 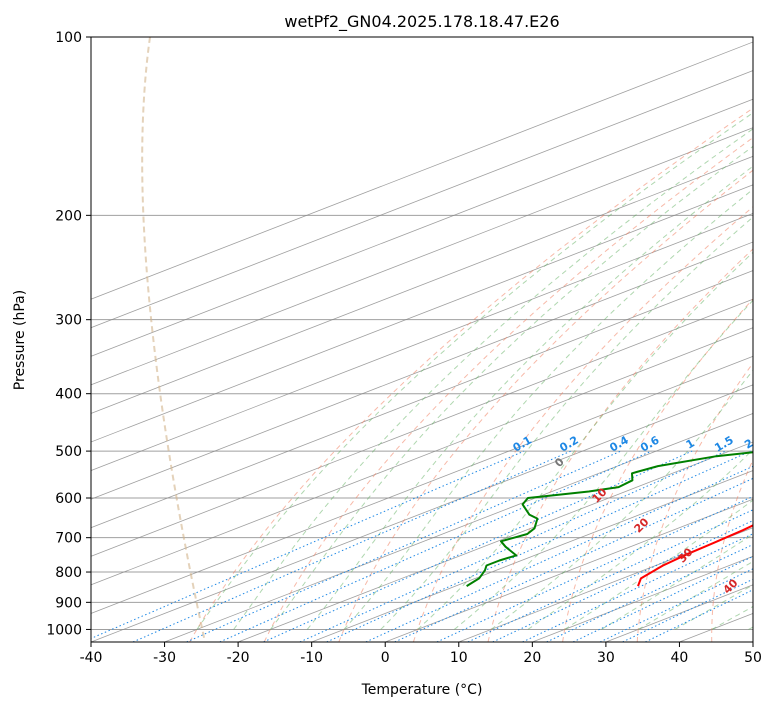 What do you see at coordinates (173, 339) in the screenshot?
I see `background-arc` at bounding box center [173, 339].